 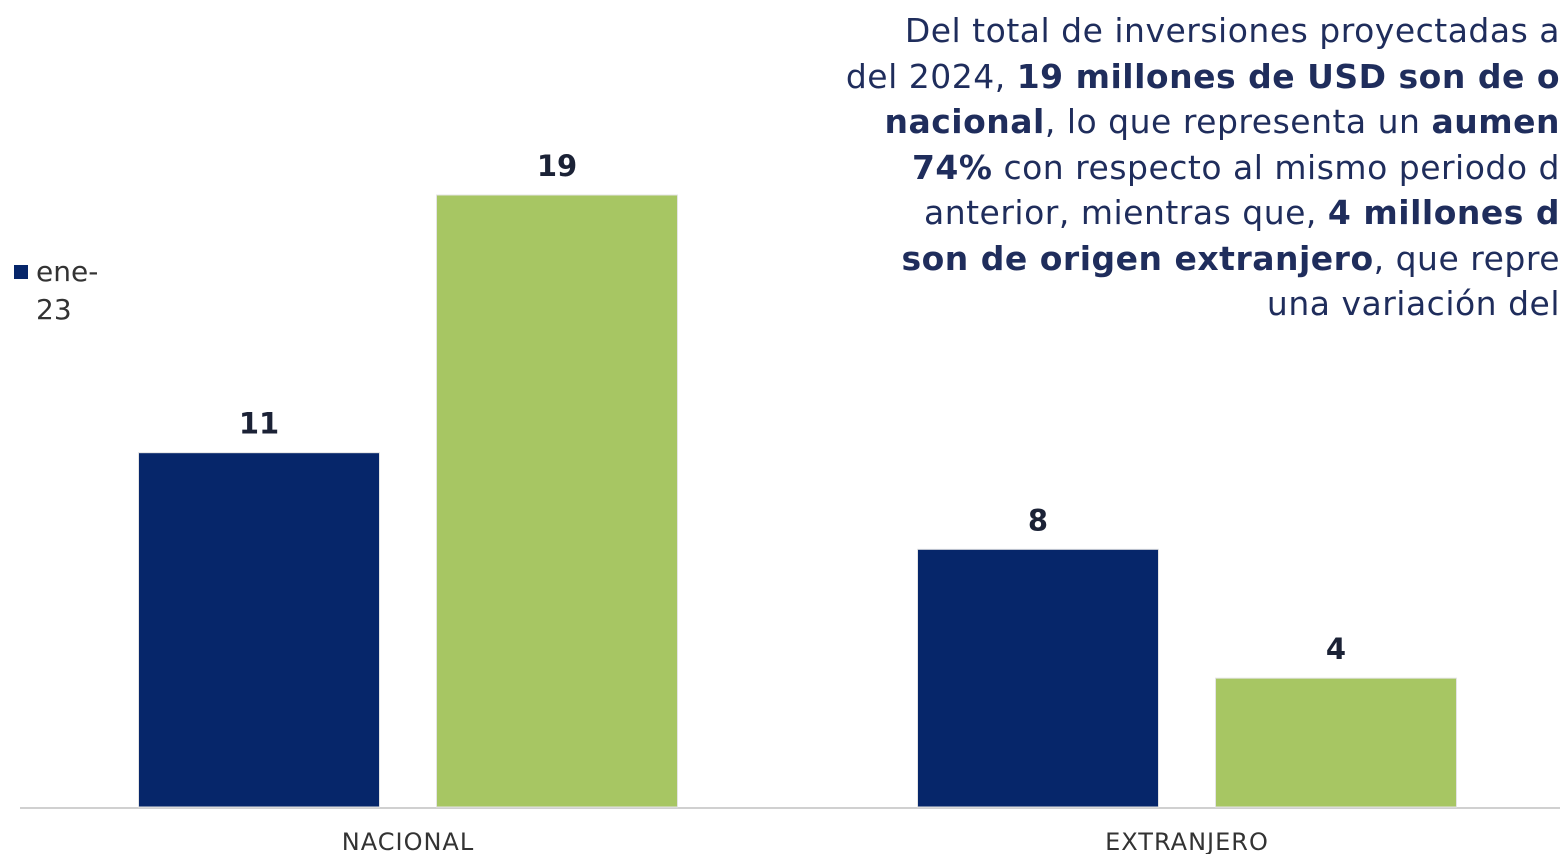 I want to click on annotation-line: son de origen extranjero, que repre, so click(x=1060, y=259).